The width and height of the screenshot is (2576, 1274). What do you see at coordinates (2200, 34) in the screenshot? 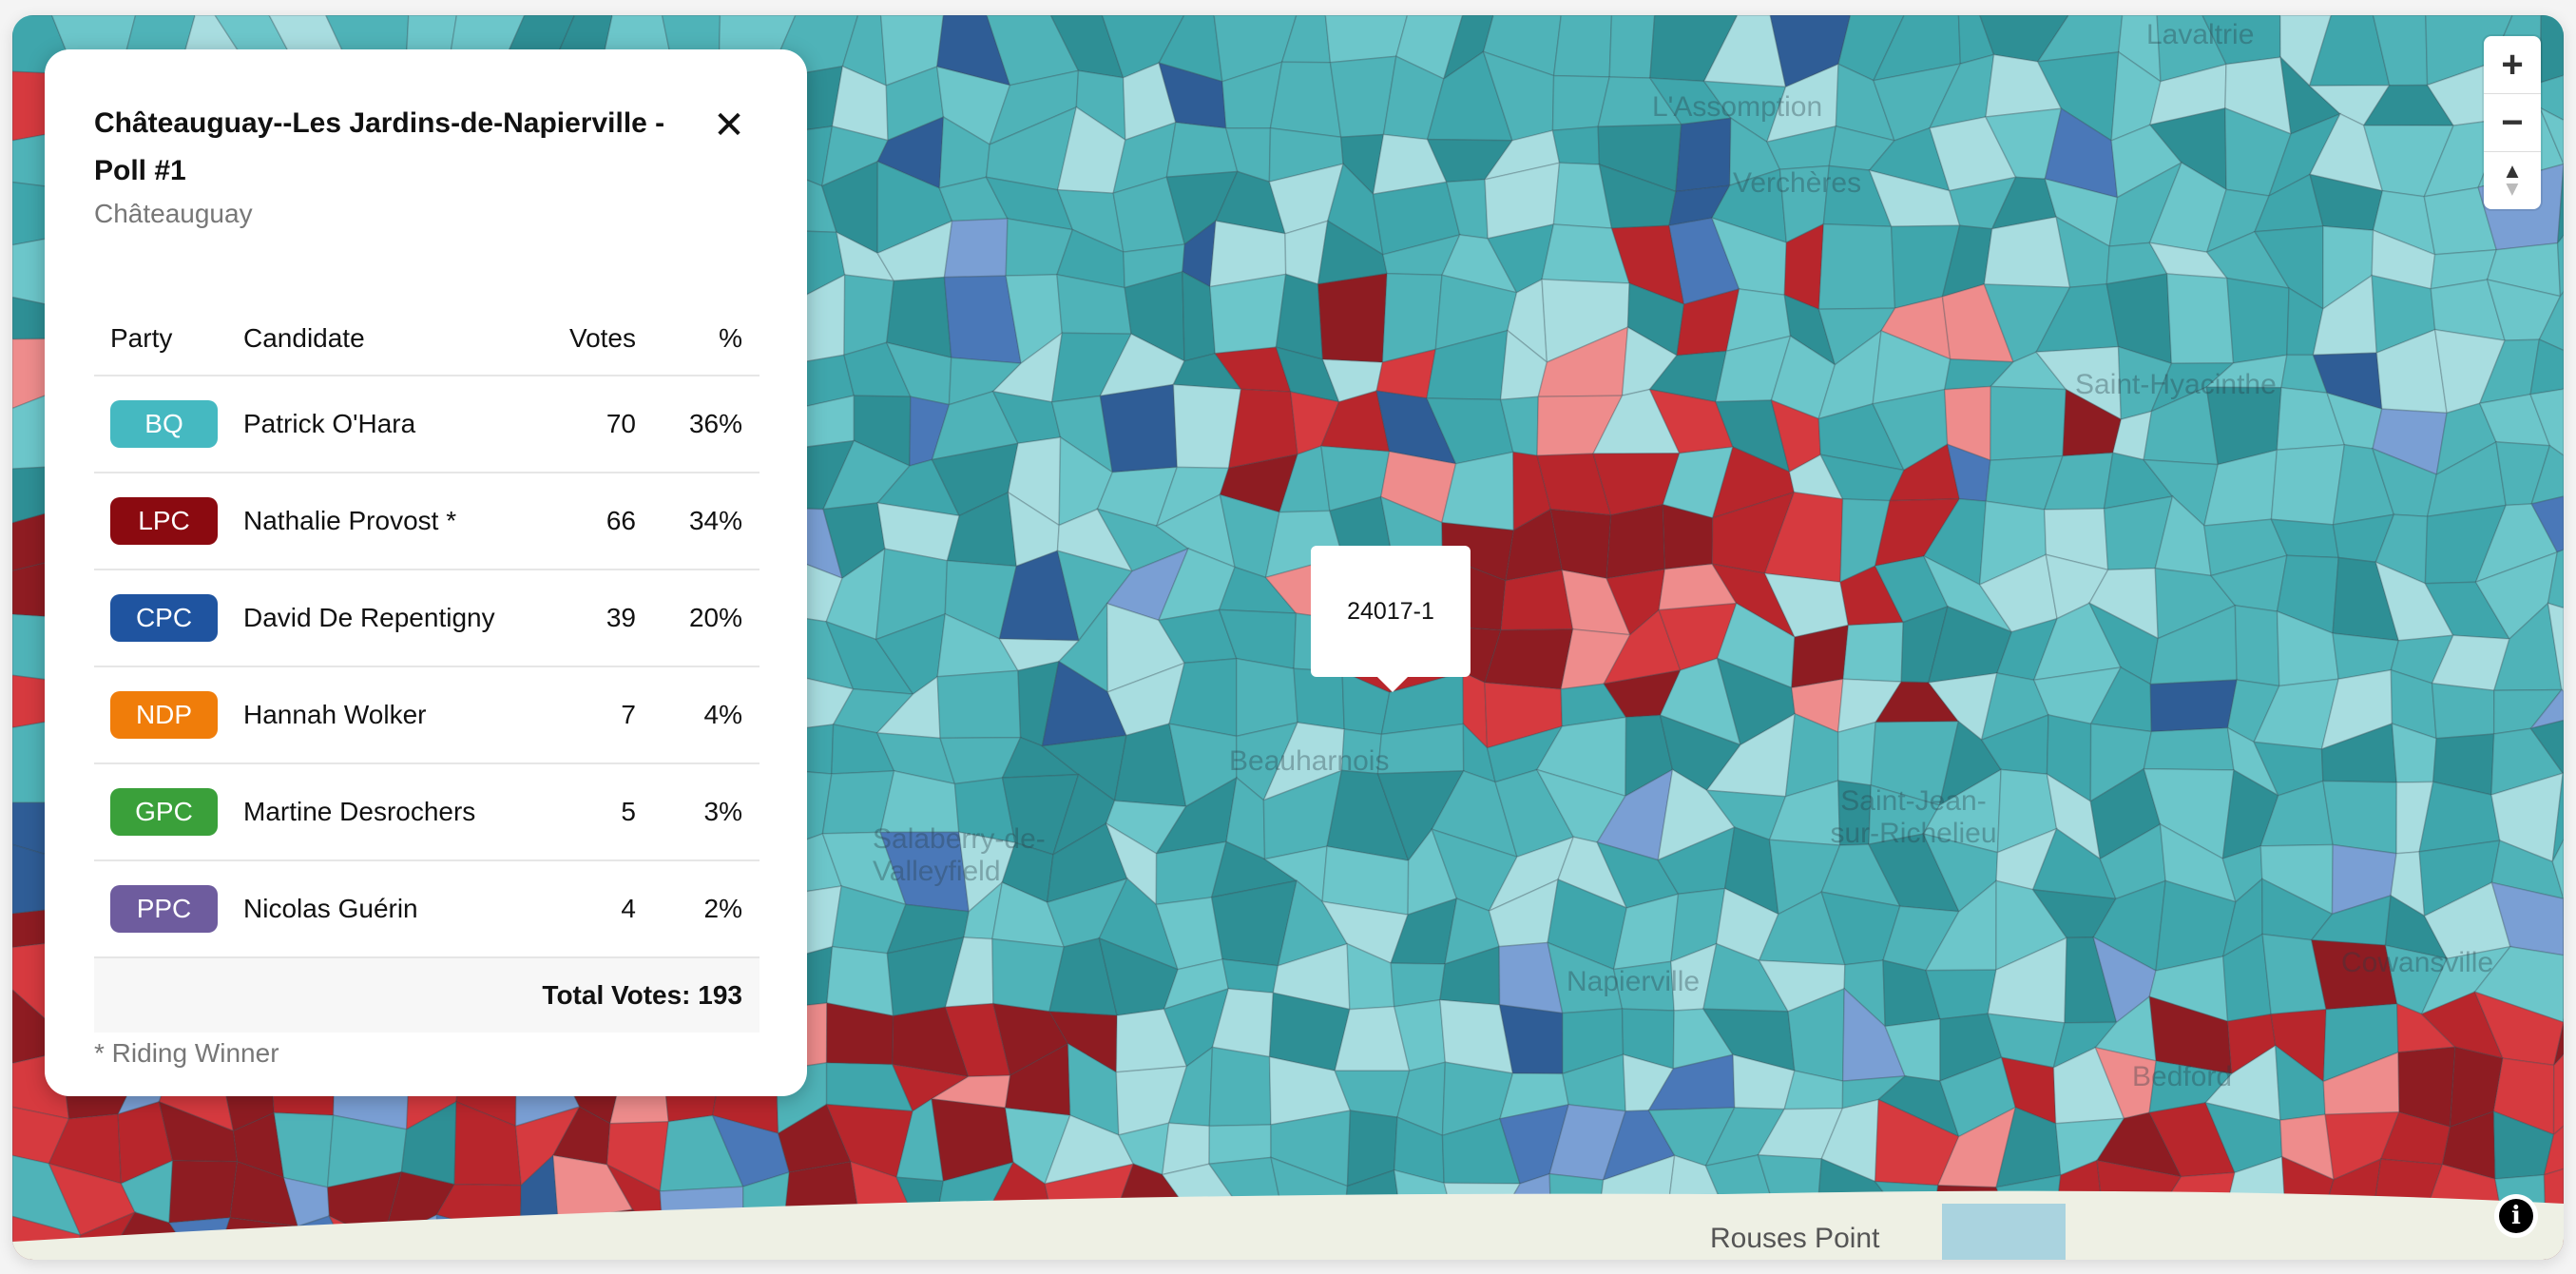
I see `place-label: Lavaltrie` at bounding box center [2200, 34].